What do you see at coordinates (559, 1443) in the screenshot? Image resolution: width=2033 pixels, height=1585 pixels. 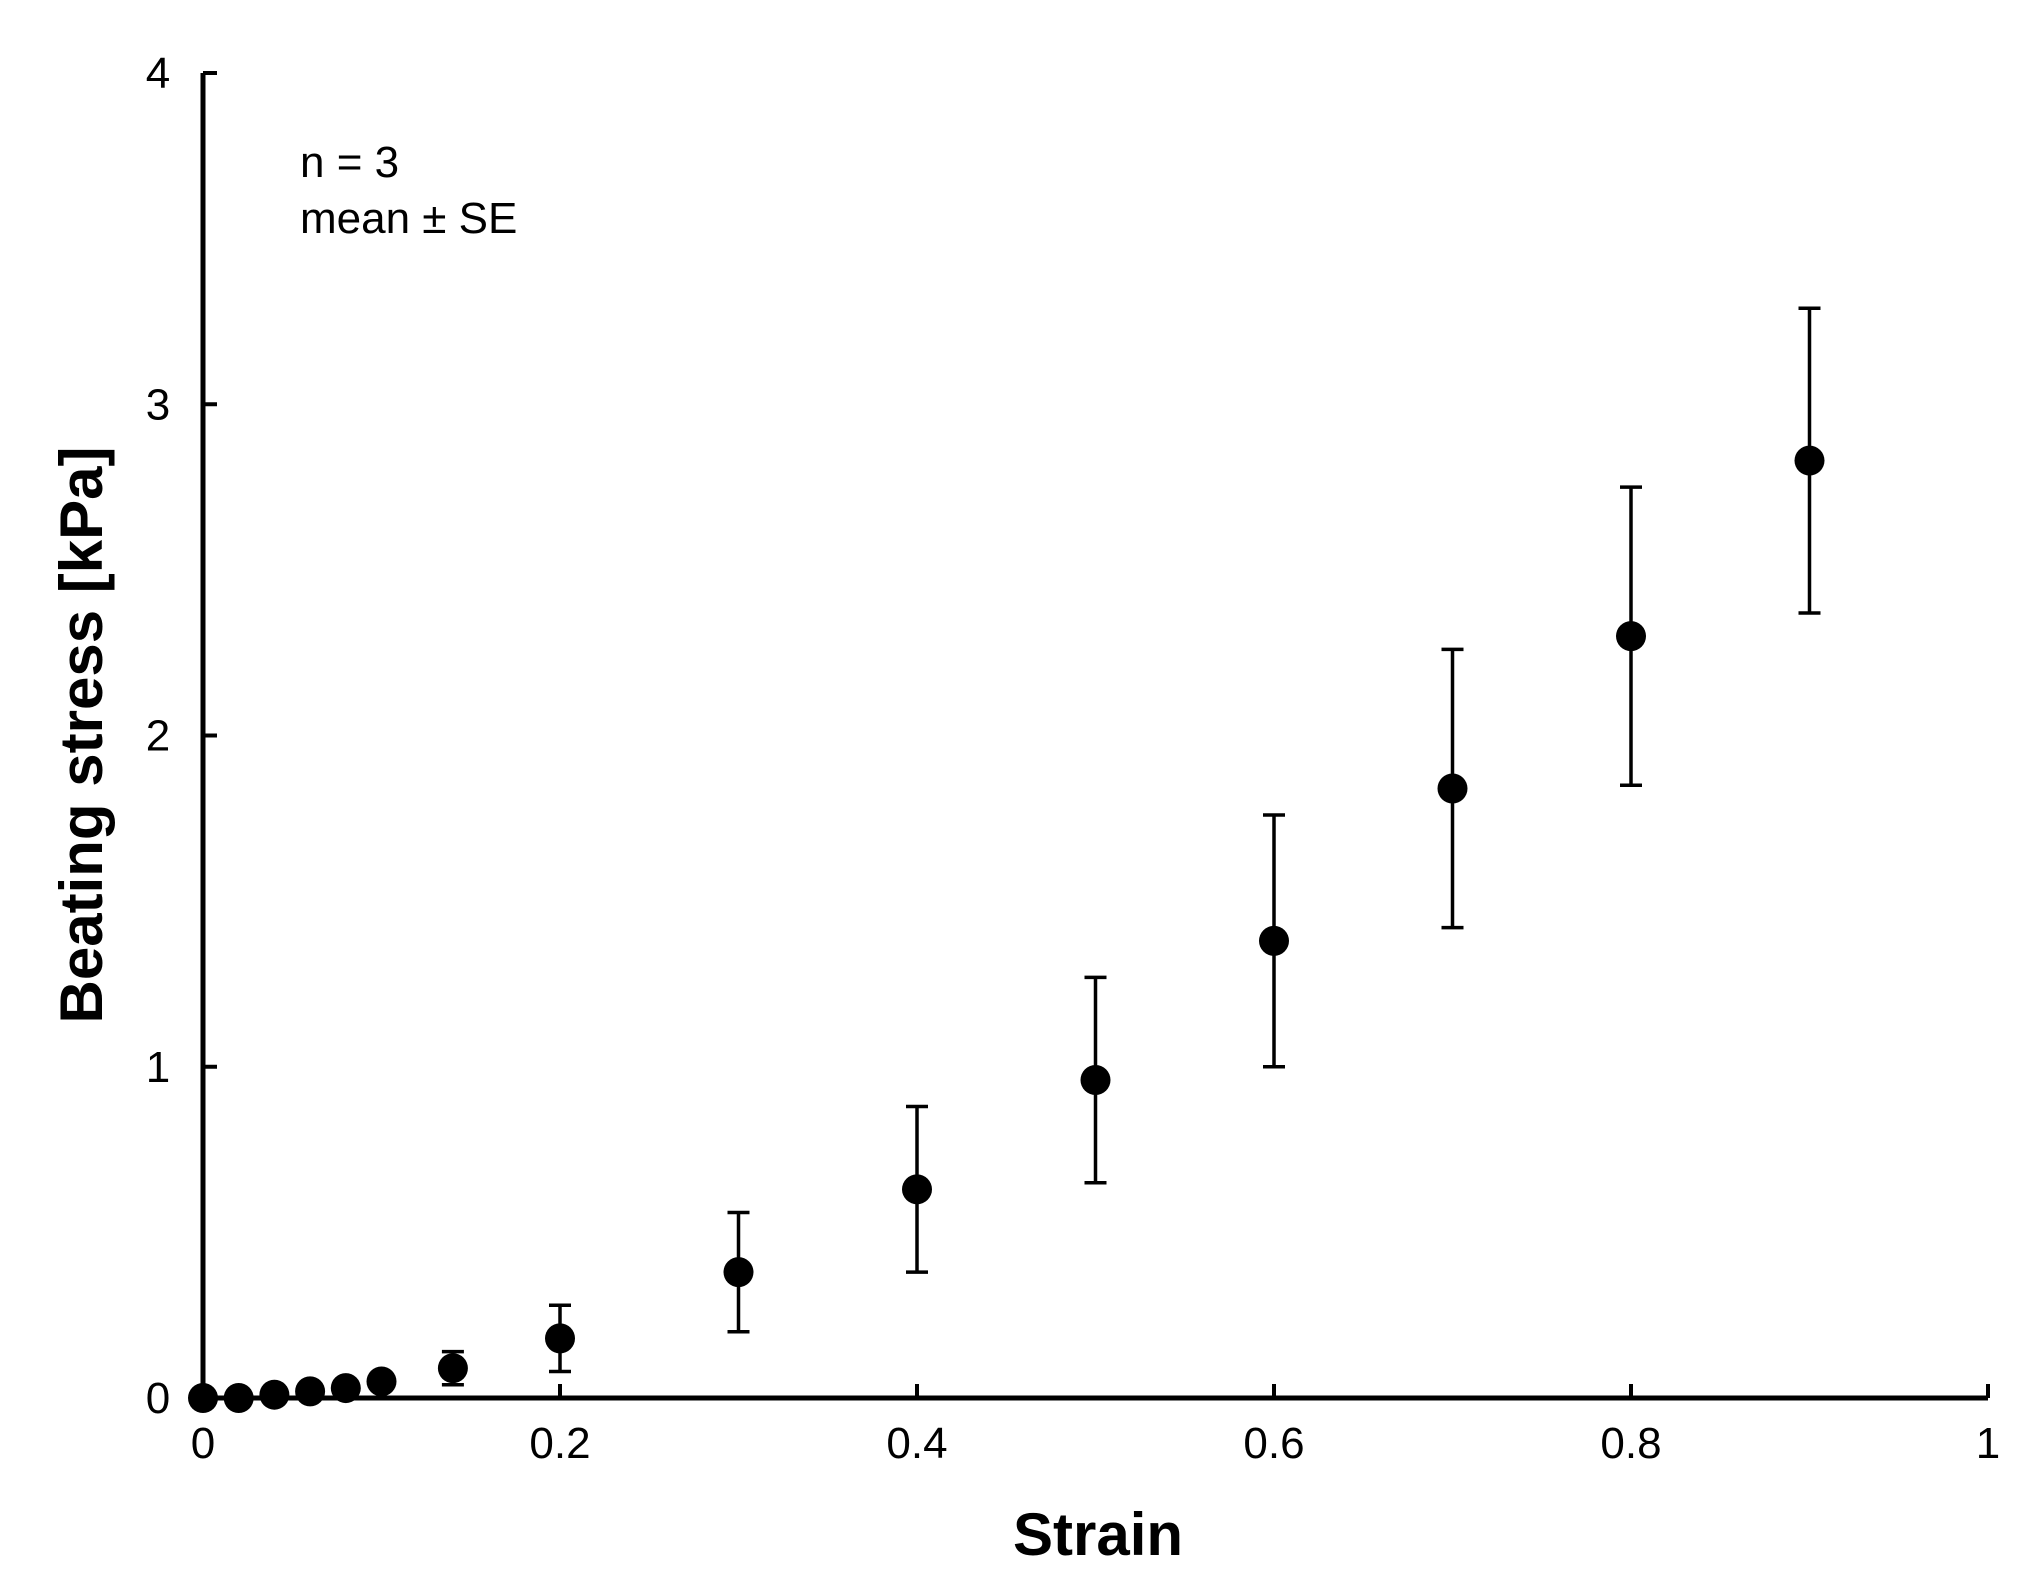 I see `x-tick-label: 0.2` at bounding box center [559, 1443].